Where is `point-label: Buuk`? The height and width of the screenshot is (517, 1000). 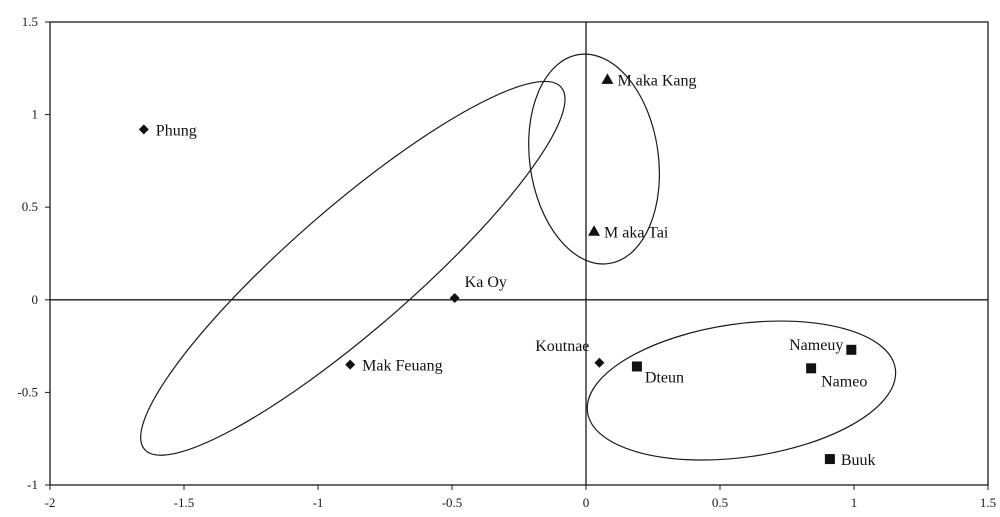 point-label: Buuk is located at coordinates (858, 460).